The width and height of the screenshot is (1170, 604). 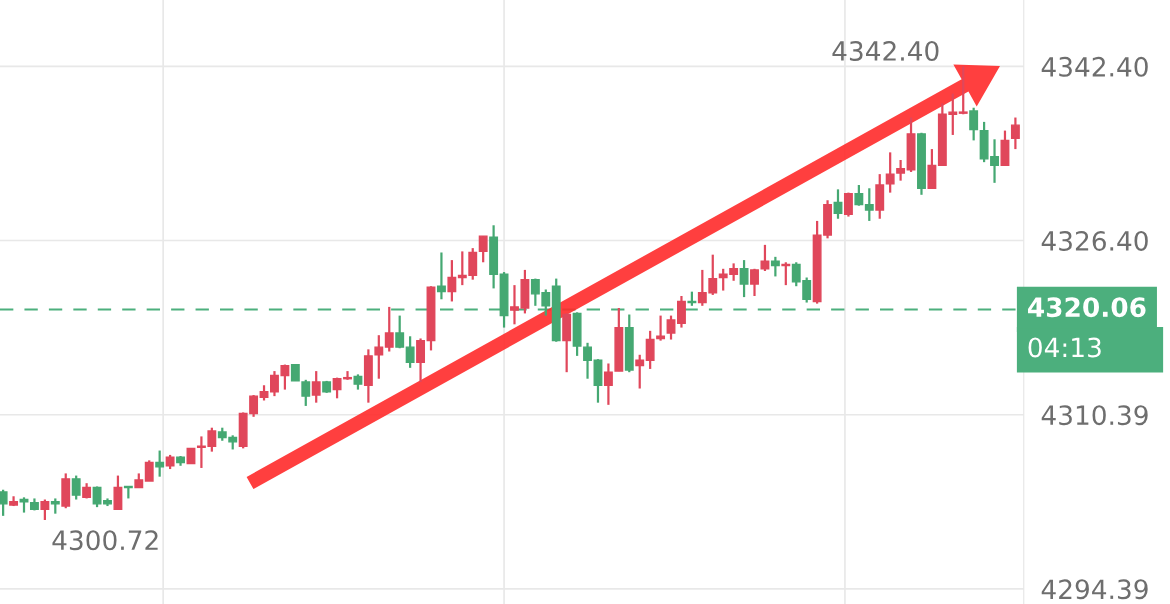 What do you see at coordinates (1094, 66) in the screenshot?
I see `y-tick-label: 4342.40` at bounding box center [1094, 66].